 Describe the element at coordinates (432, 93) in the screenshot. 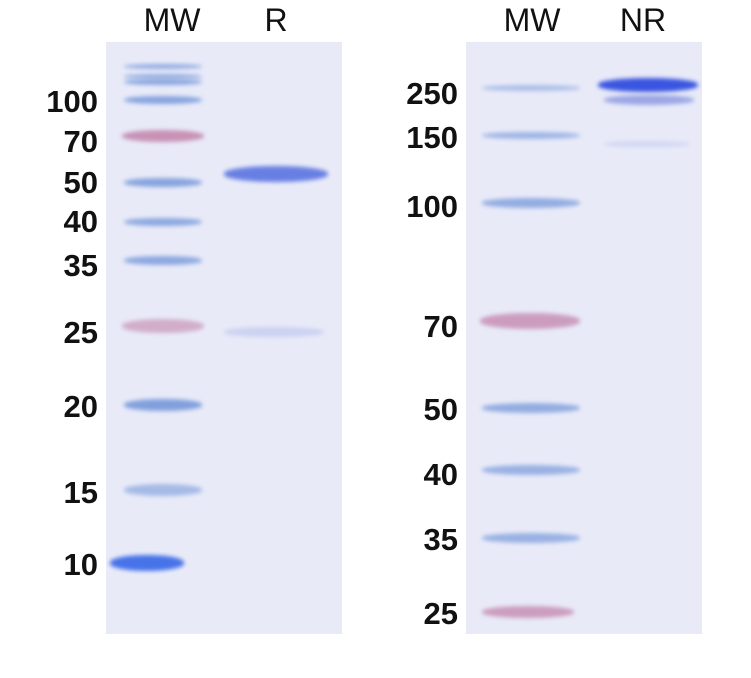

I see `mw-marker-label: 250` at that location.